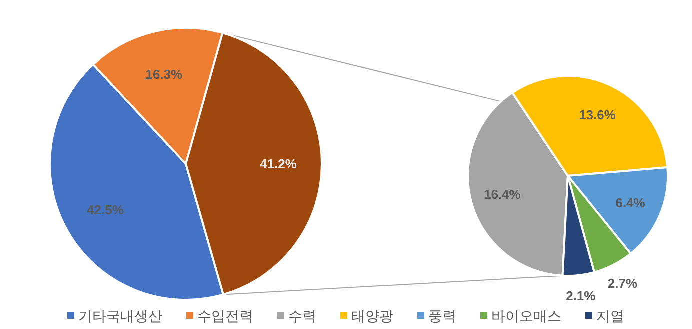 This screenshot has height=329, width=692. Describe the element at coordinates (527, 316) in the screenshot. I see `legend-label: 바이오매스` at that location.